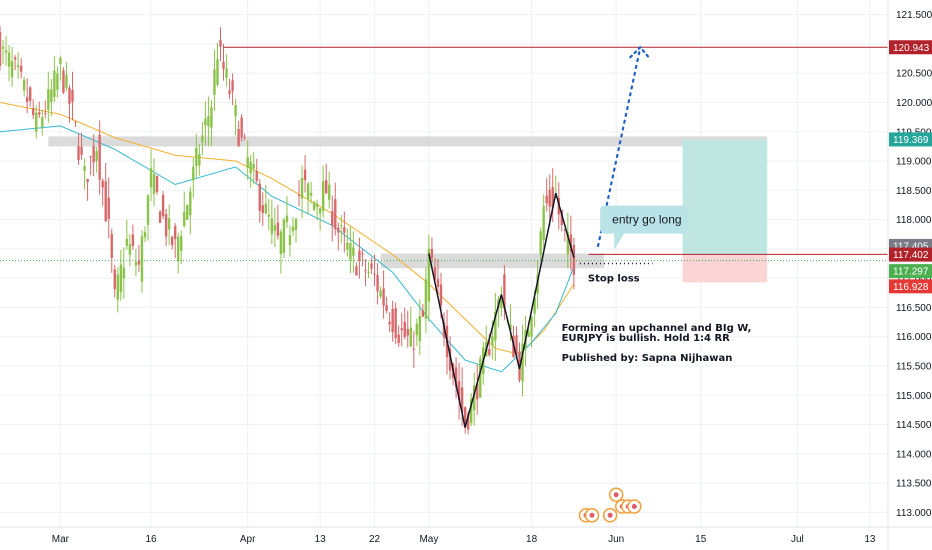  Describe the element at coordinates (375, 539) in the screenshot. I see `time-tick-label: 22` at that location.